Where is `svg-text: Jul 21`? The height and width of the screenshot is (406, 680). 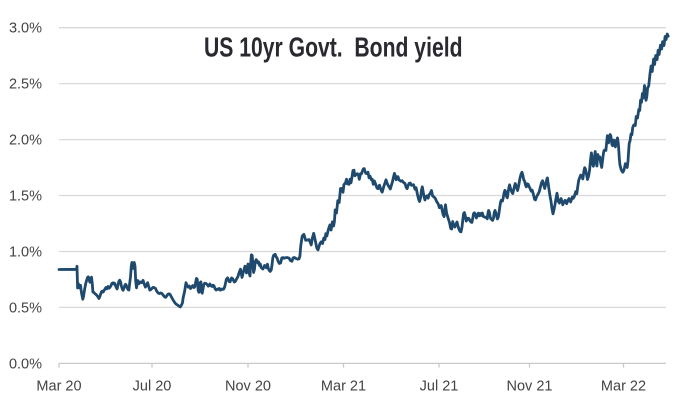 svg-text: Jul 21 is located at coordinates (439, 387).